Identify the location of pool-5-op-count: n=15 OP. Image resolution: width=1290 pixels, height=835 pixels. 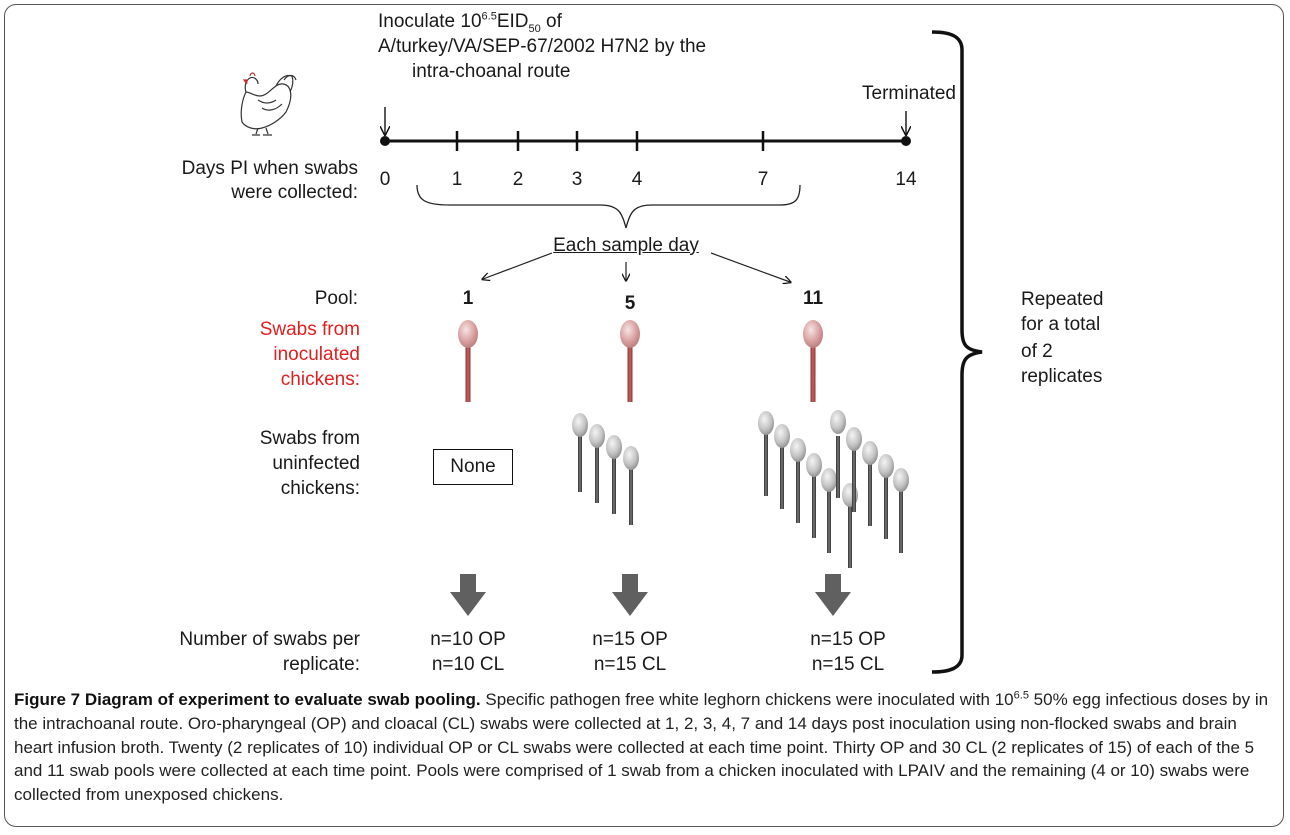
(630, 639).